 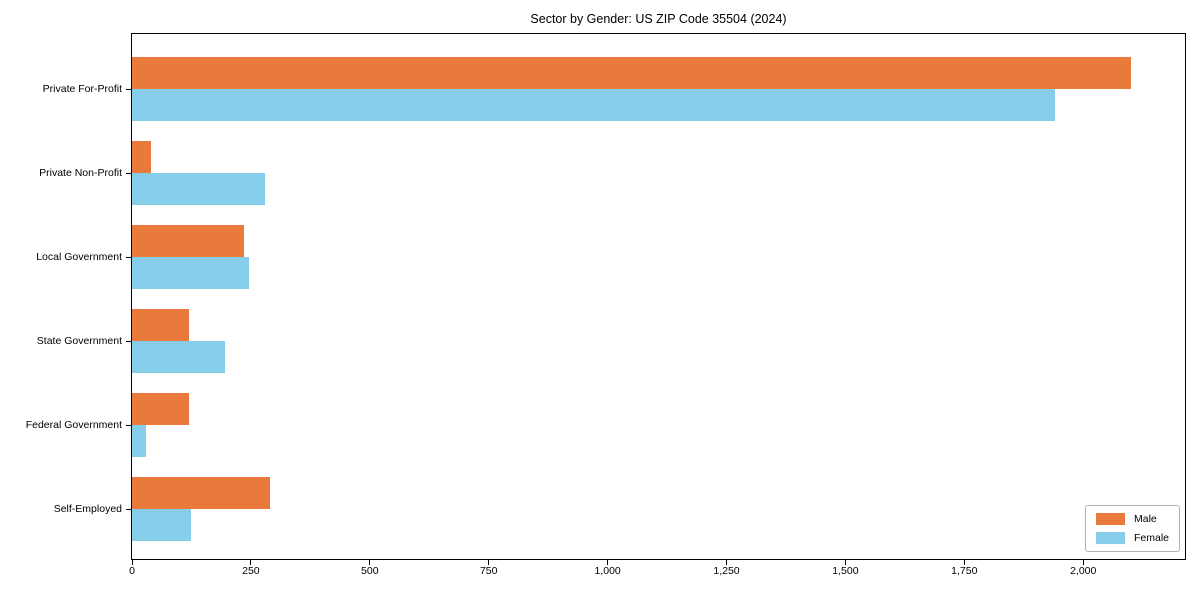 I want to click on y-tick-label: Federal Government, so click(x=73, y=425).